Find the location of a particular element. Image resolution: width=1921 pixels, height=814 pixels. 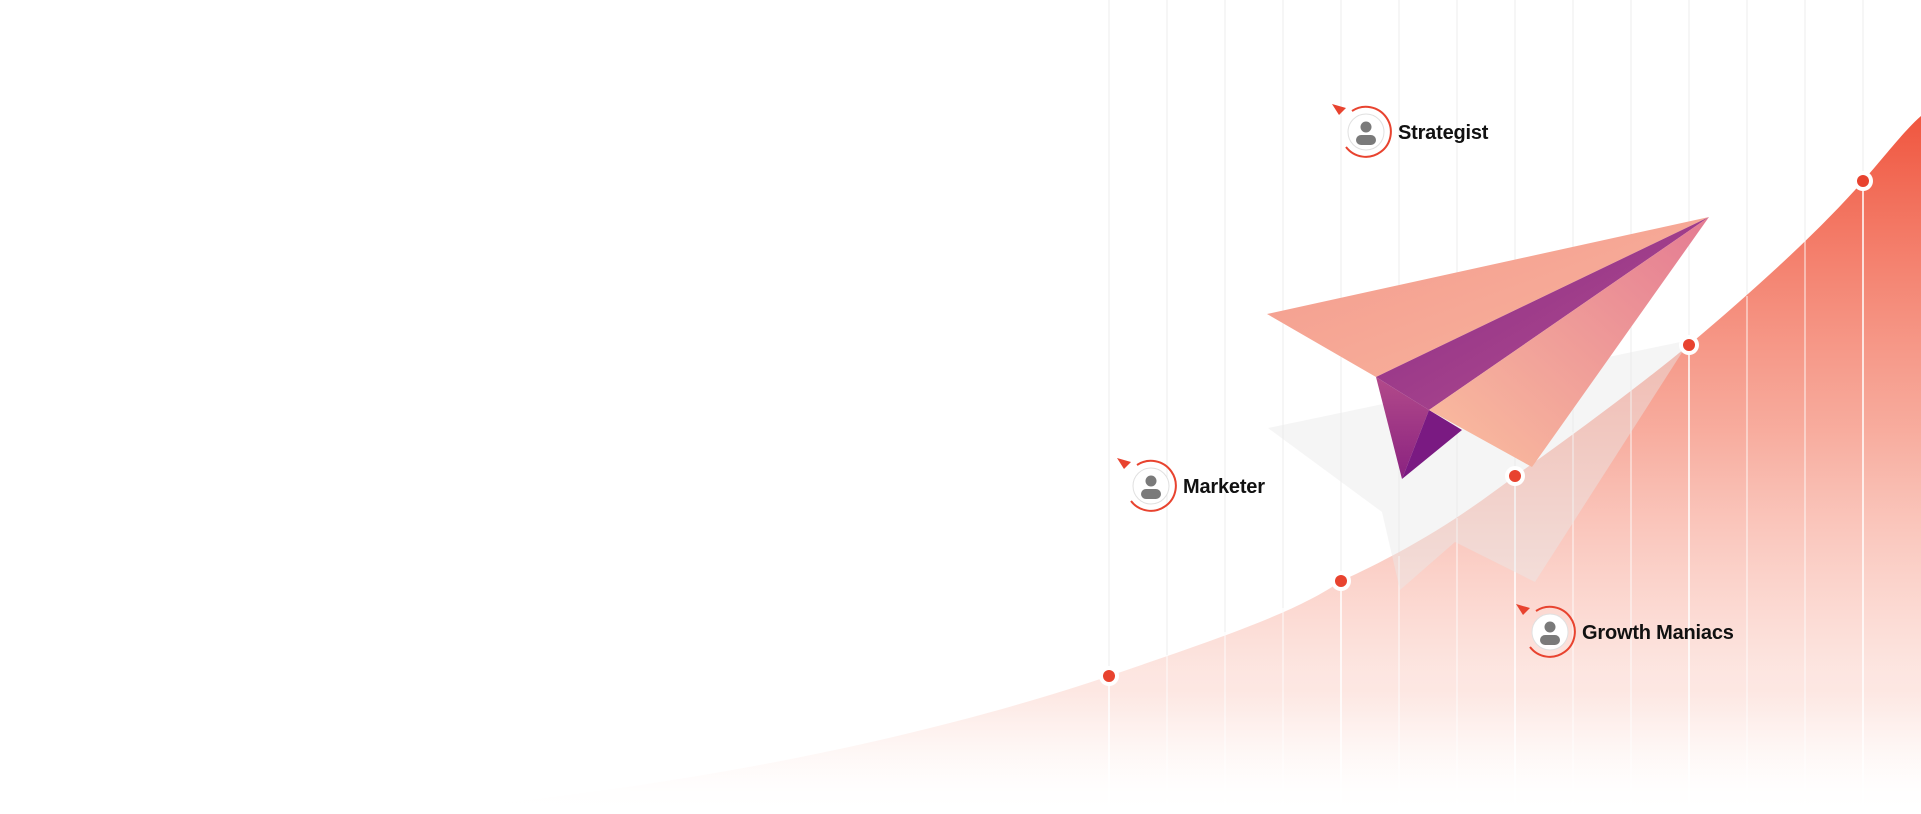

persona-label: Strategist is located at coordinates (1443, 133).